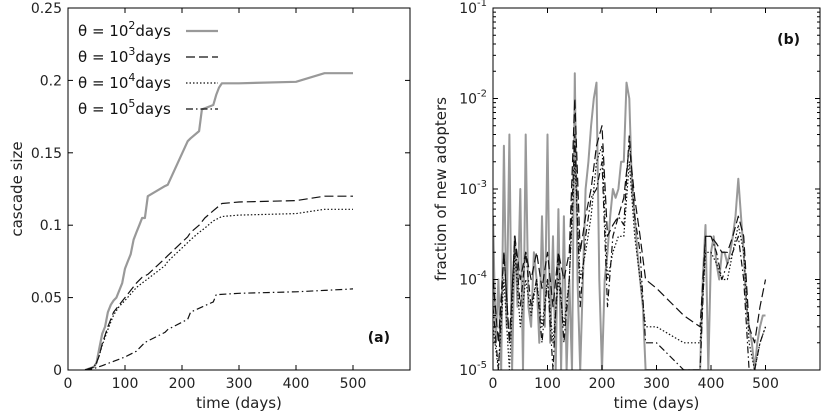 This screenshot has height=417, width=830. Describe the element at coordinates (441, 189) in the screenshot. I see `y-axis-label: fraction of new adopters` at that location.